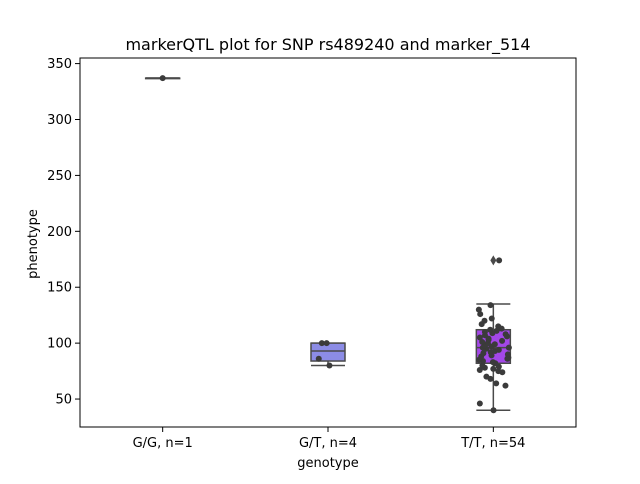  Describe the element at coordinates (59, 64) in the screenshot. I see `y-tick-label: 350` at that location.